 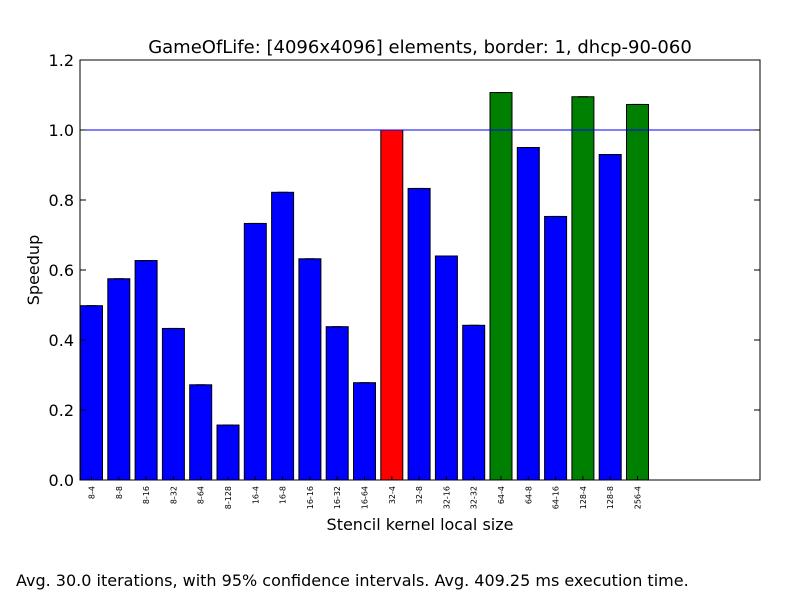 What do you see at coordinates (61, 130) in the screenshot?
I see `y-tick-label-1.0: 1.0` at bounding box center [61, 130].